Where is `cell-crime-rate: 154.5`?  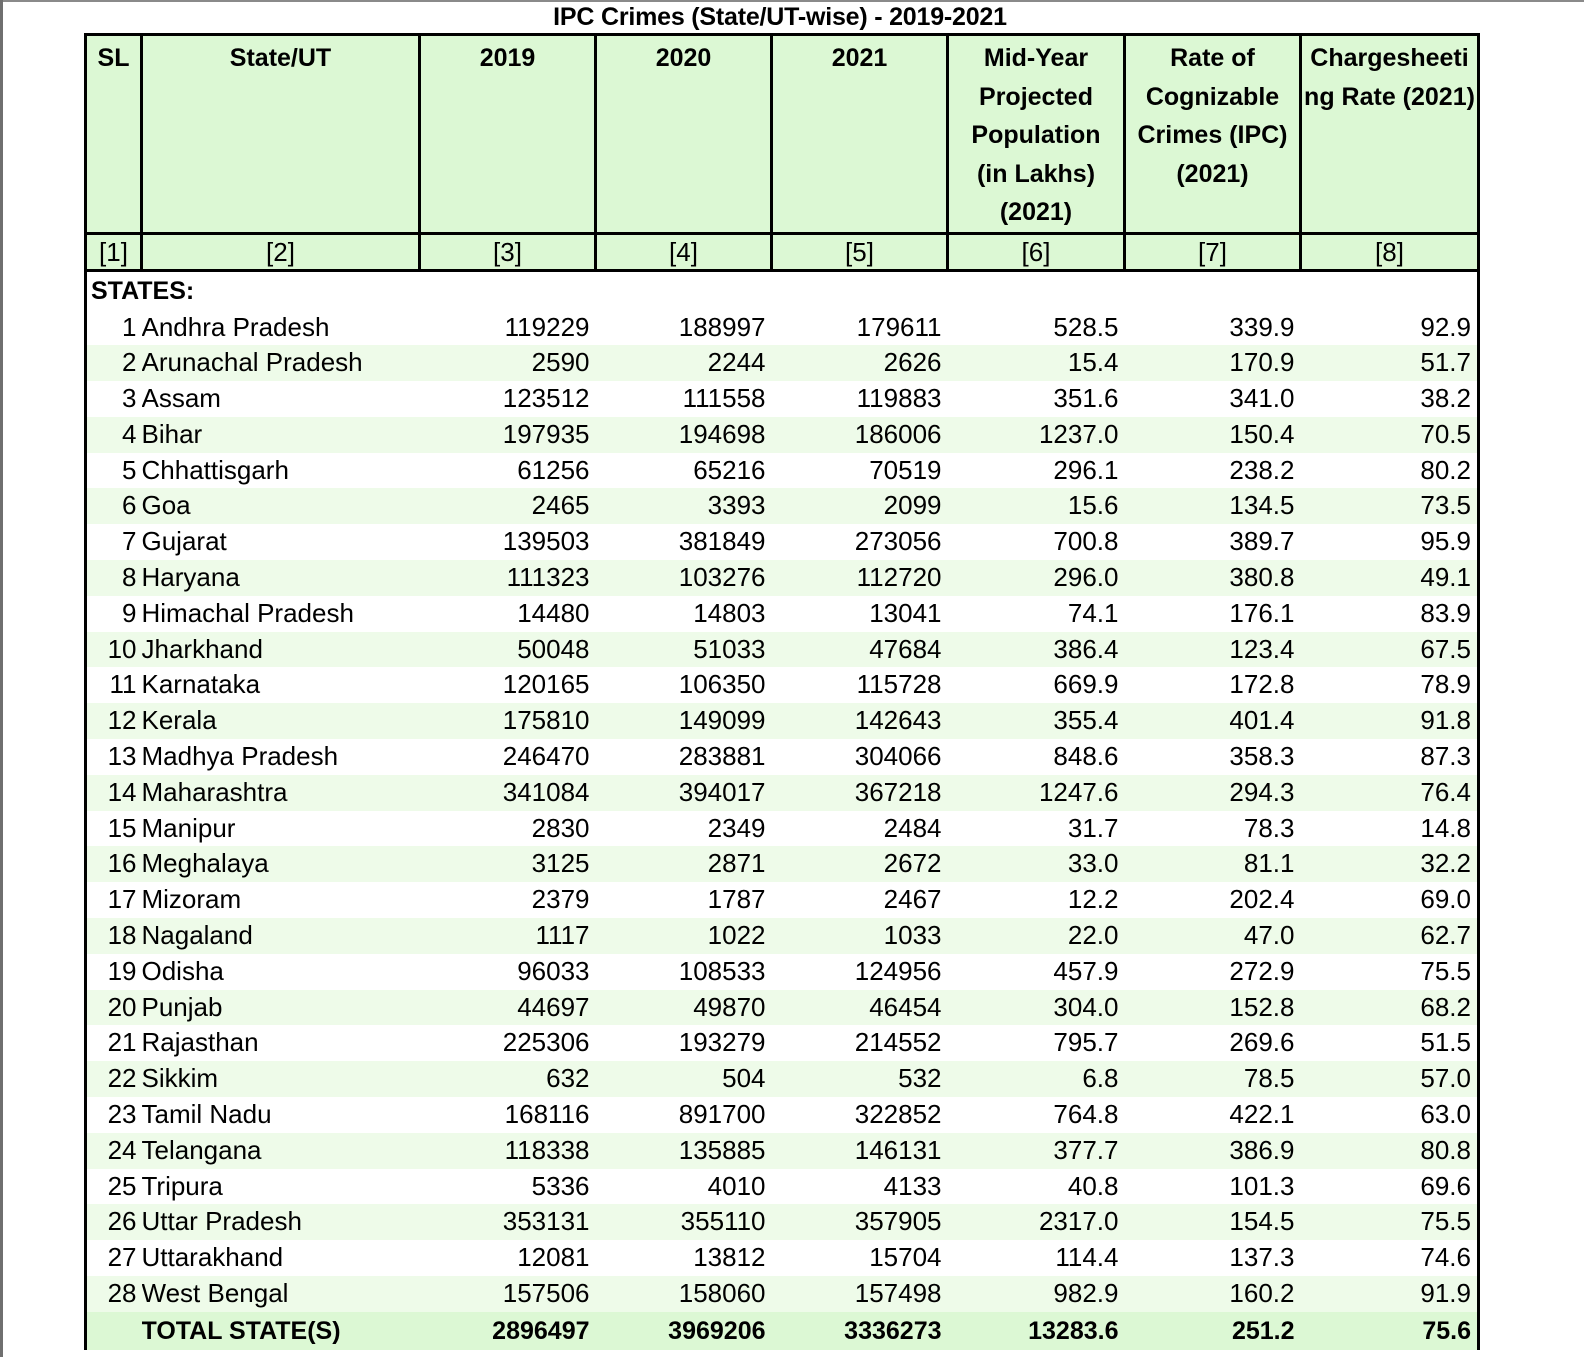
cell-crime-rate: 154.5 is located at coordinates (1212, 1222).